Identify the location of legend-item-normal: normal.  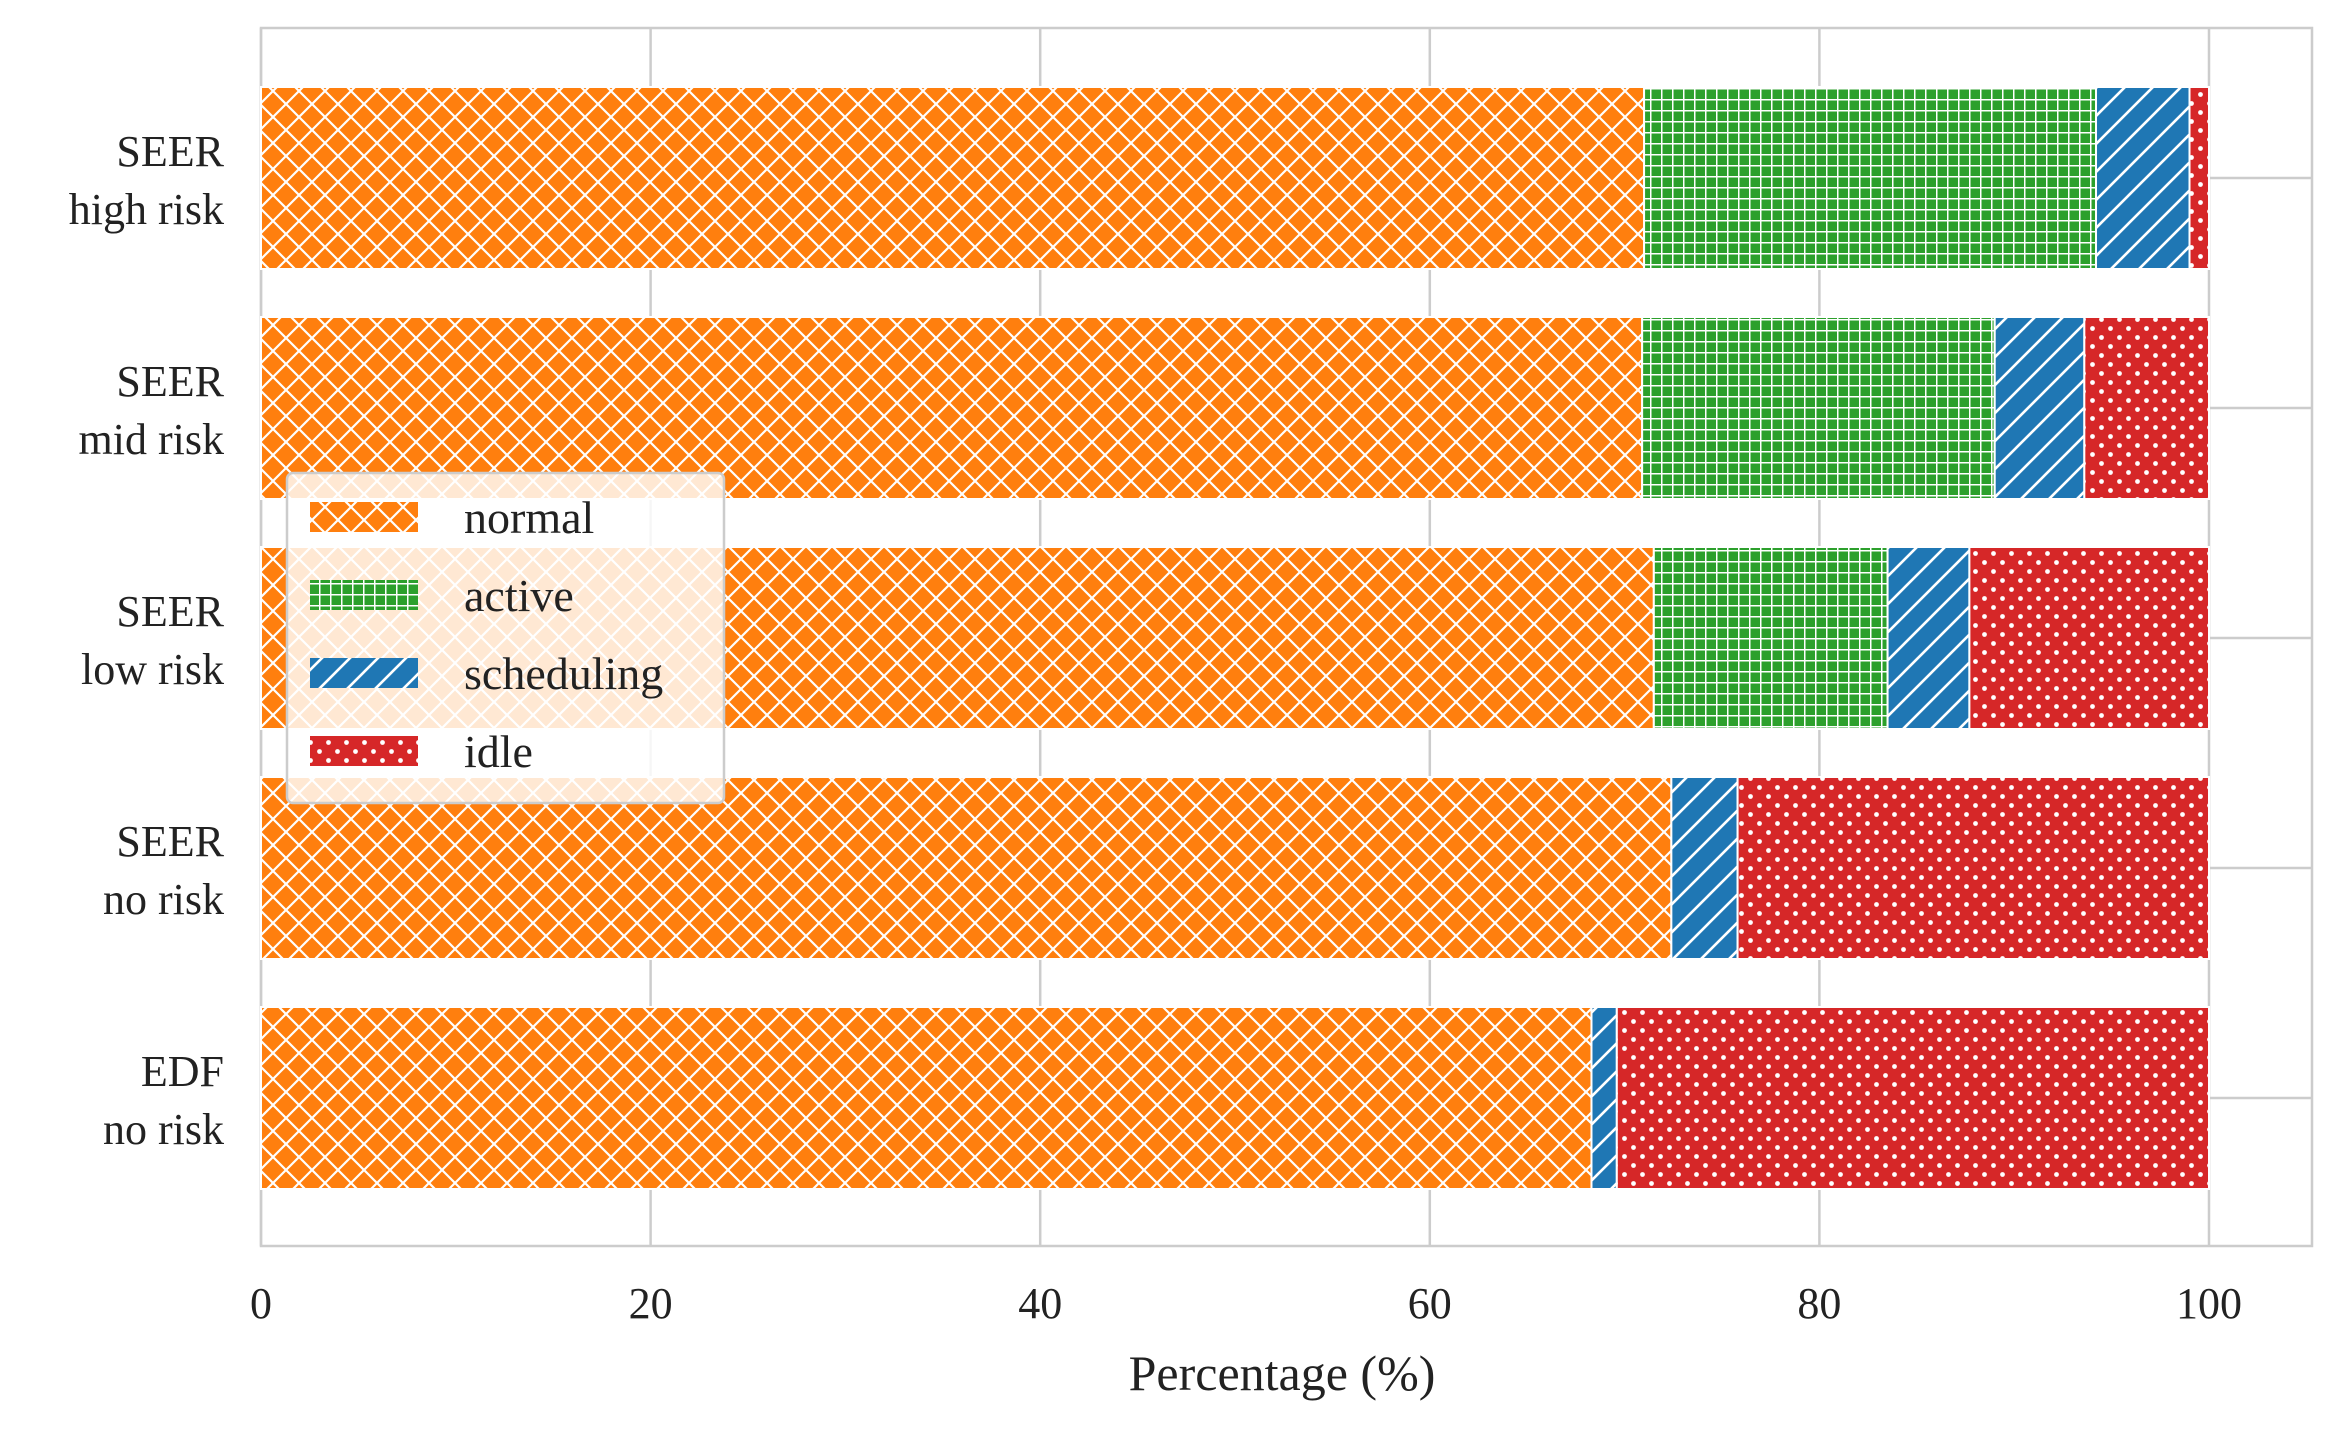
(452, 517).